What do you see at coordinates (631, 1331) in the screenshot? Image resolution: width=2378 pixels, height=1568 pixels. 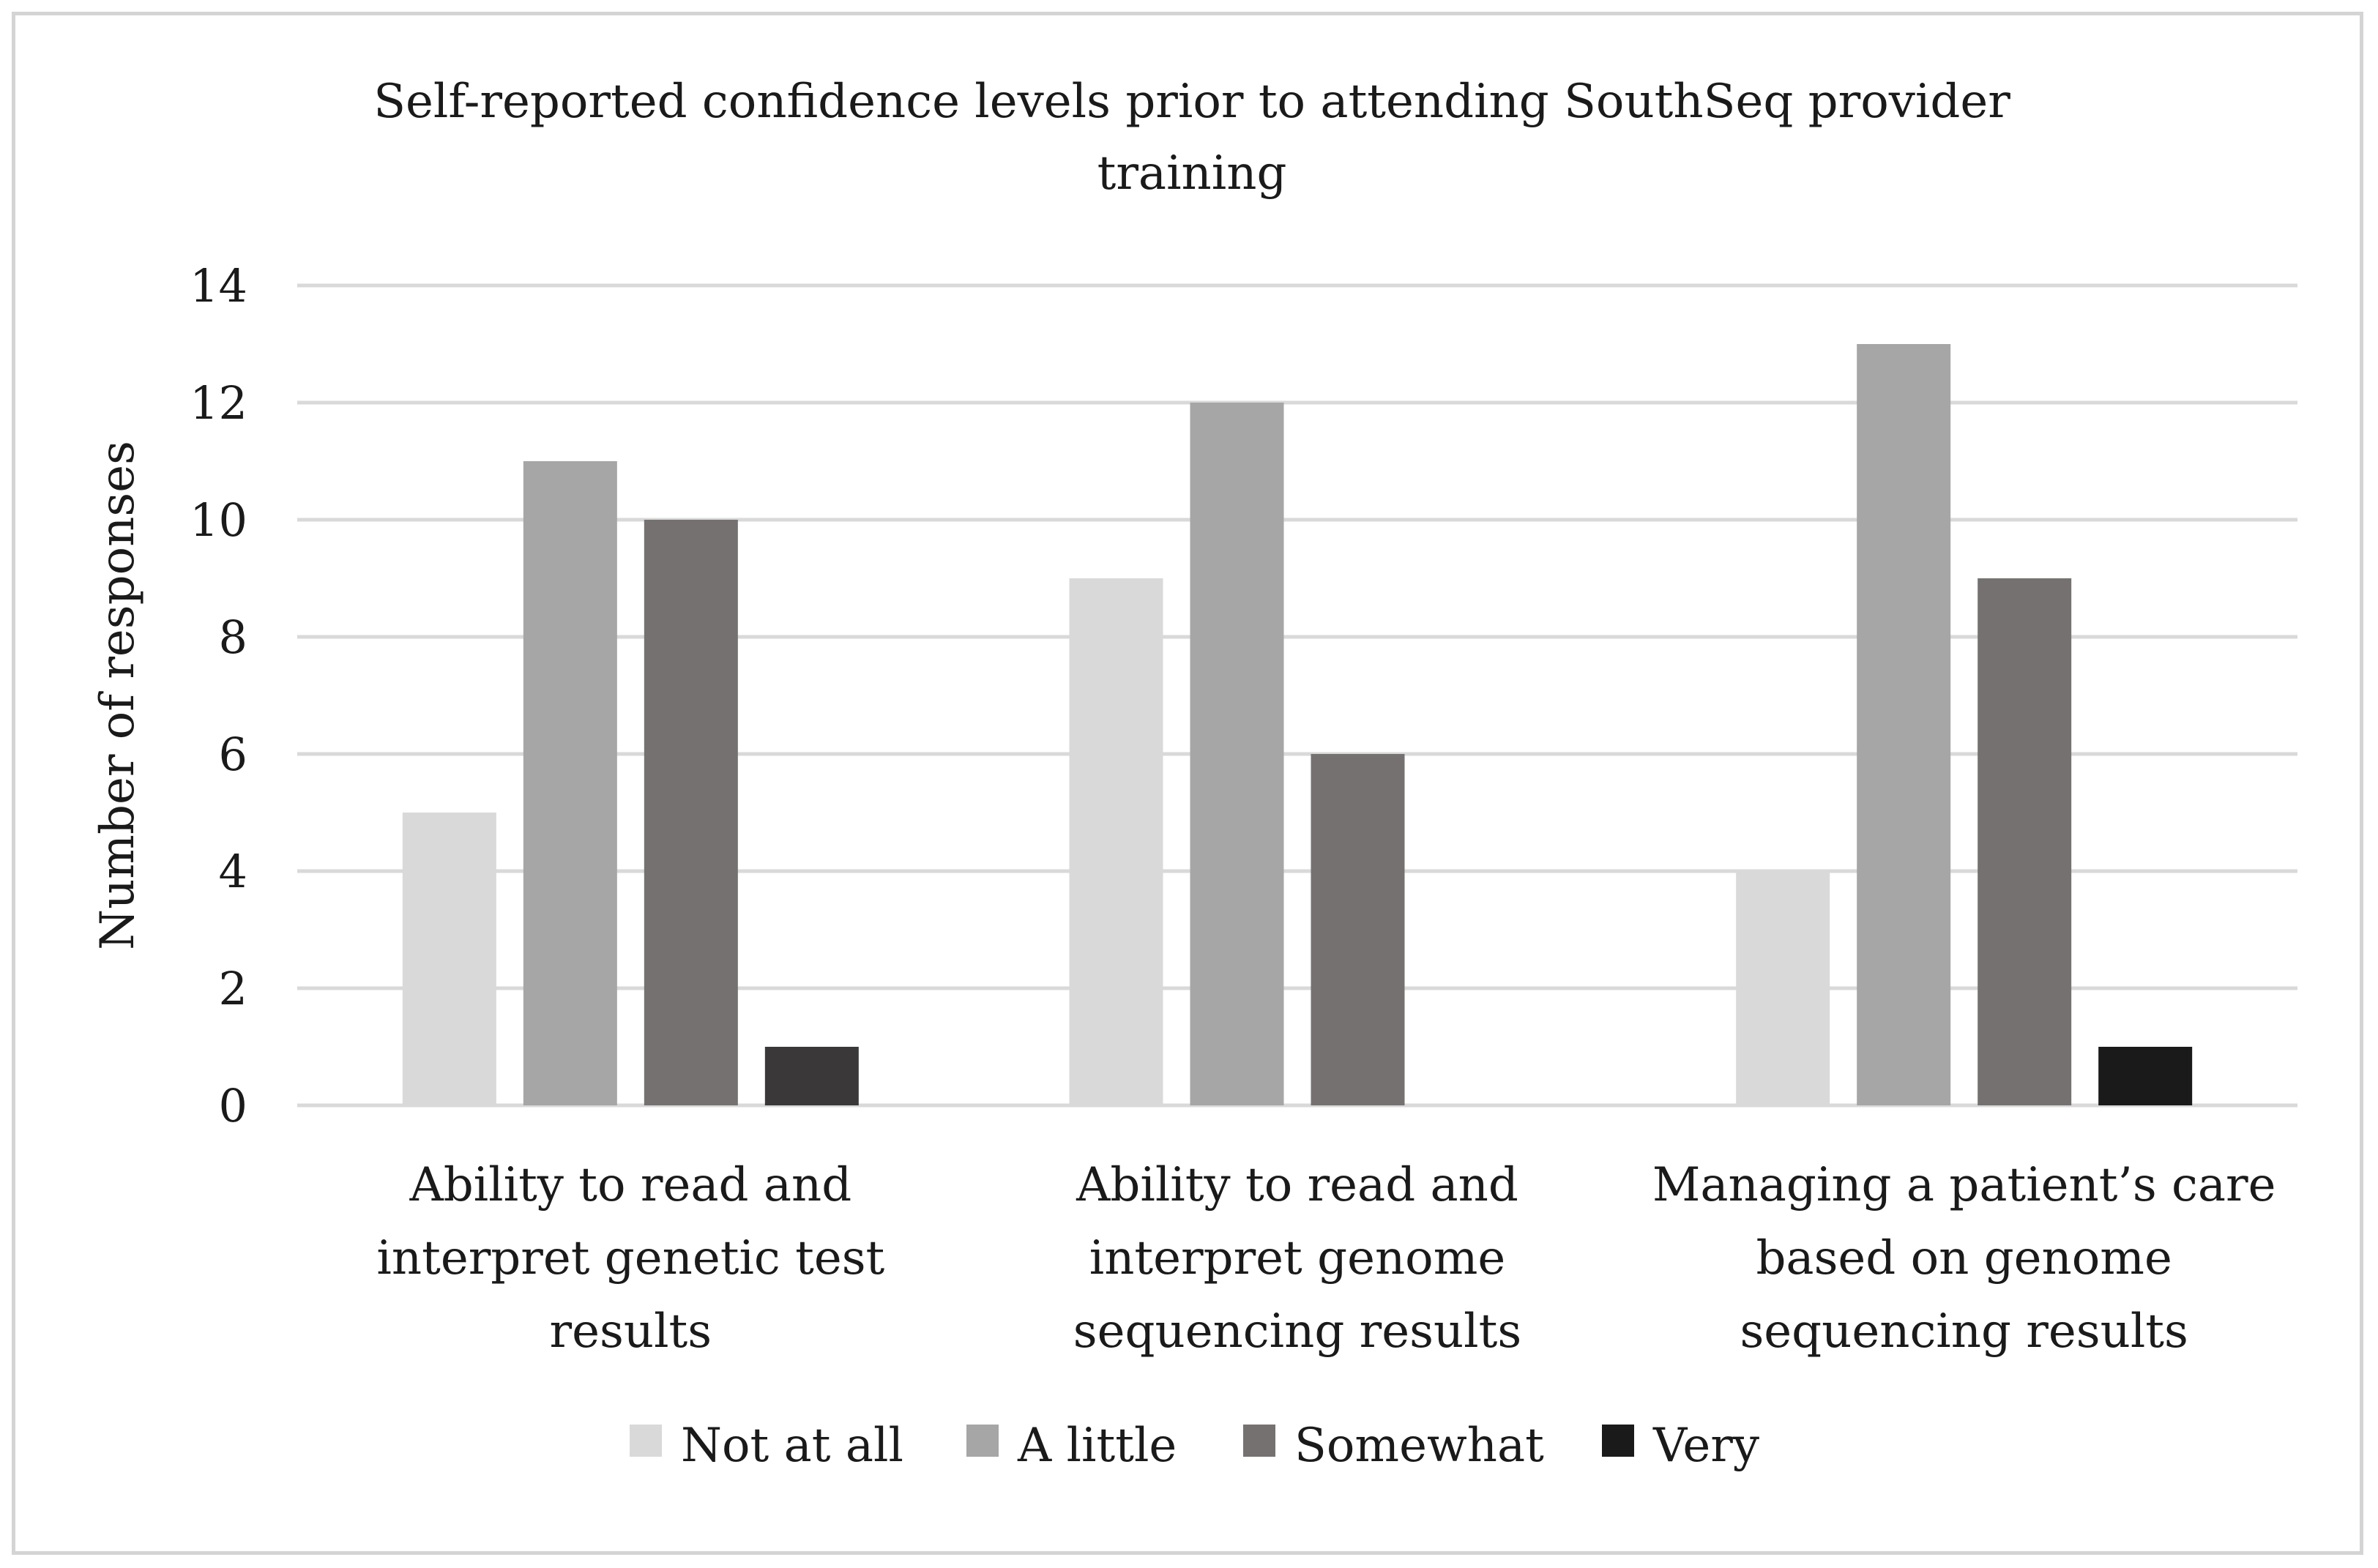 I see `x-tick-label: results` at bounding box center [631, 1331].